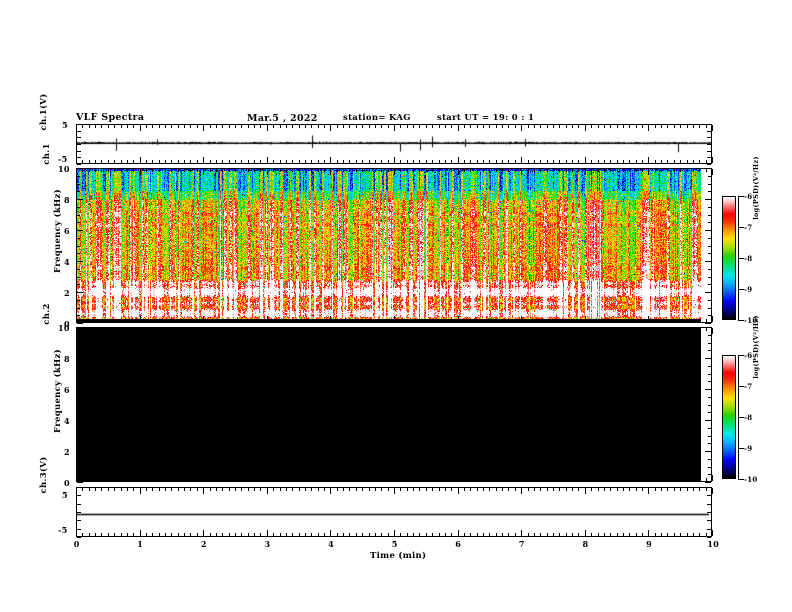 The width and height of the screenshot is (792, 612). I want to click on ch2-spec-ytick-label: 4, so click(67, 421).